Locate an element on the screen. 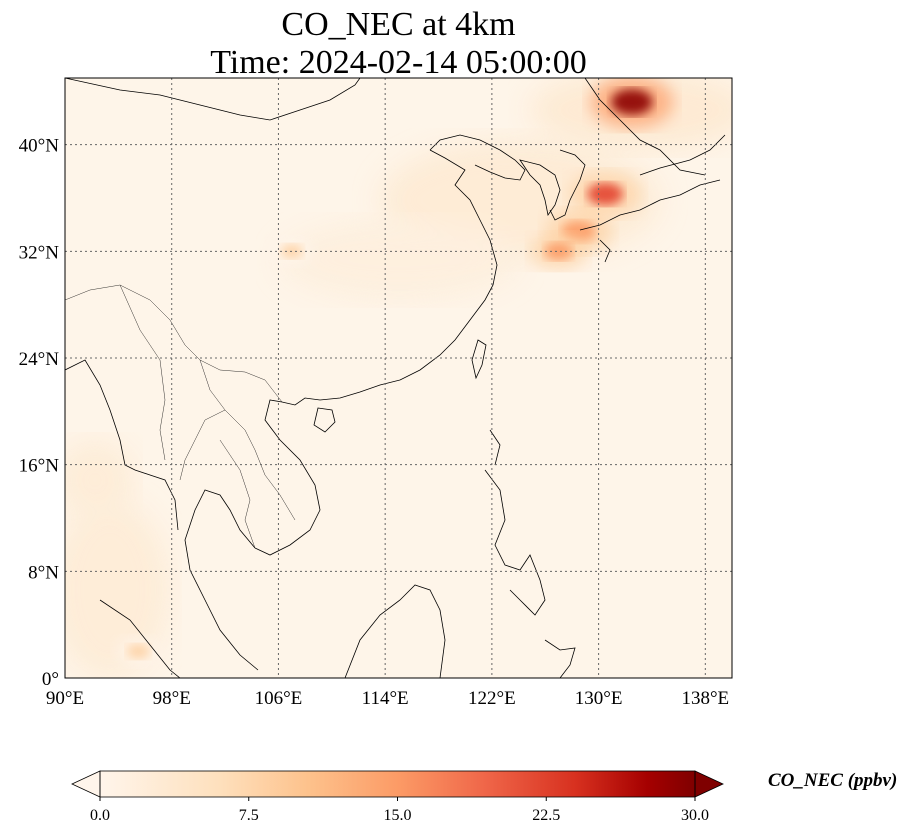 This screenshot has height=836, width=920. lat-tick-label: 40°N is located at coordinates (39, 146).